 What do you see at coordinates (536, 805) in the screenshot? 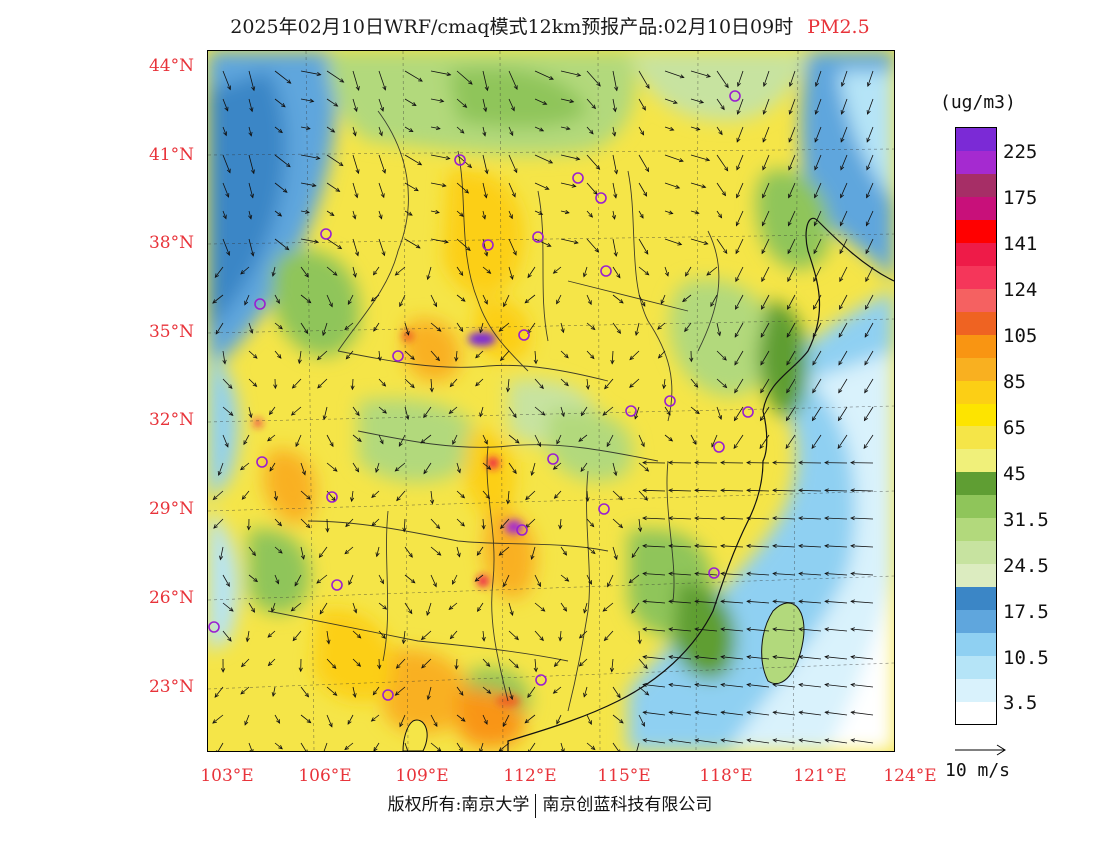
I see `footer-divider` at bounding box center [536, 805].